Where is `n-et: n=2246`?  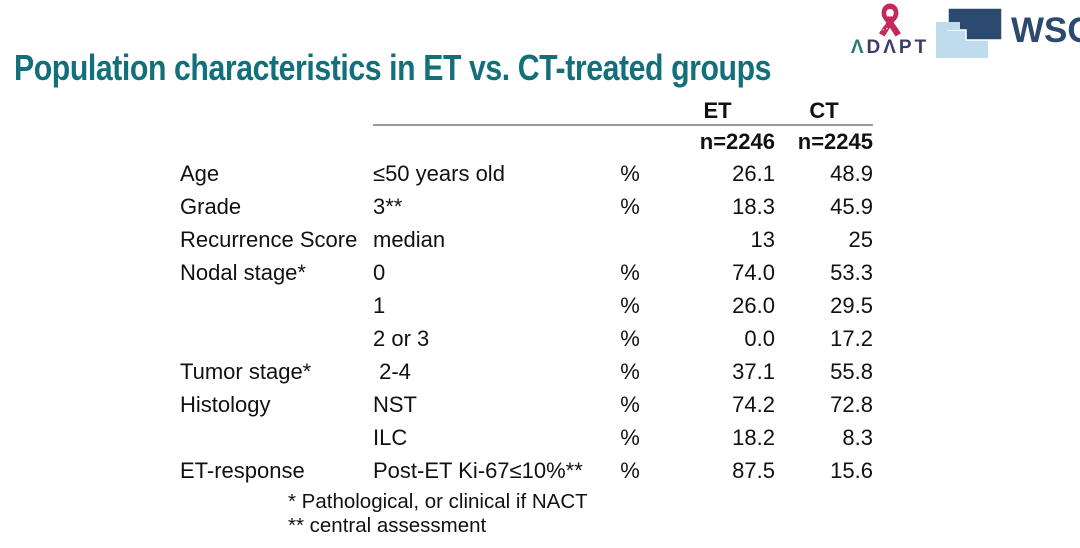
n-et: n=2246 is located at coordinates (737, 141).